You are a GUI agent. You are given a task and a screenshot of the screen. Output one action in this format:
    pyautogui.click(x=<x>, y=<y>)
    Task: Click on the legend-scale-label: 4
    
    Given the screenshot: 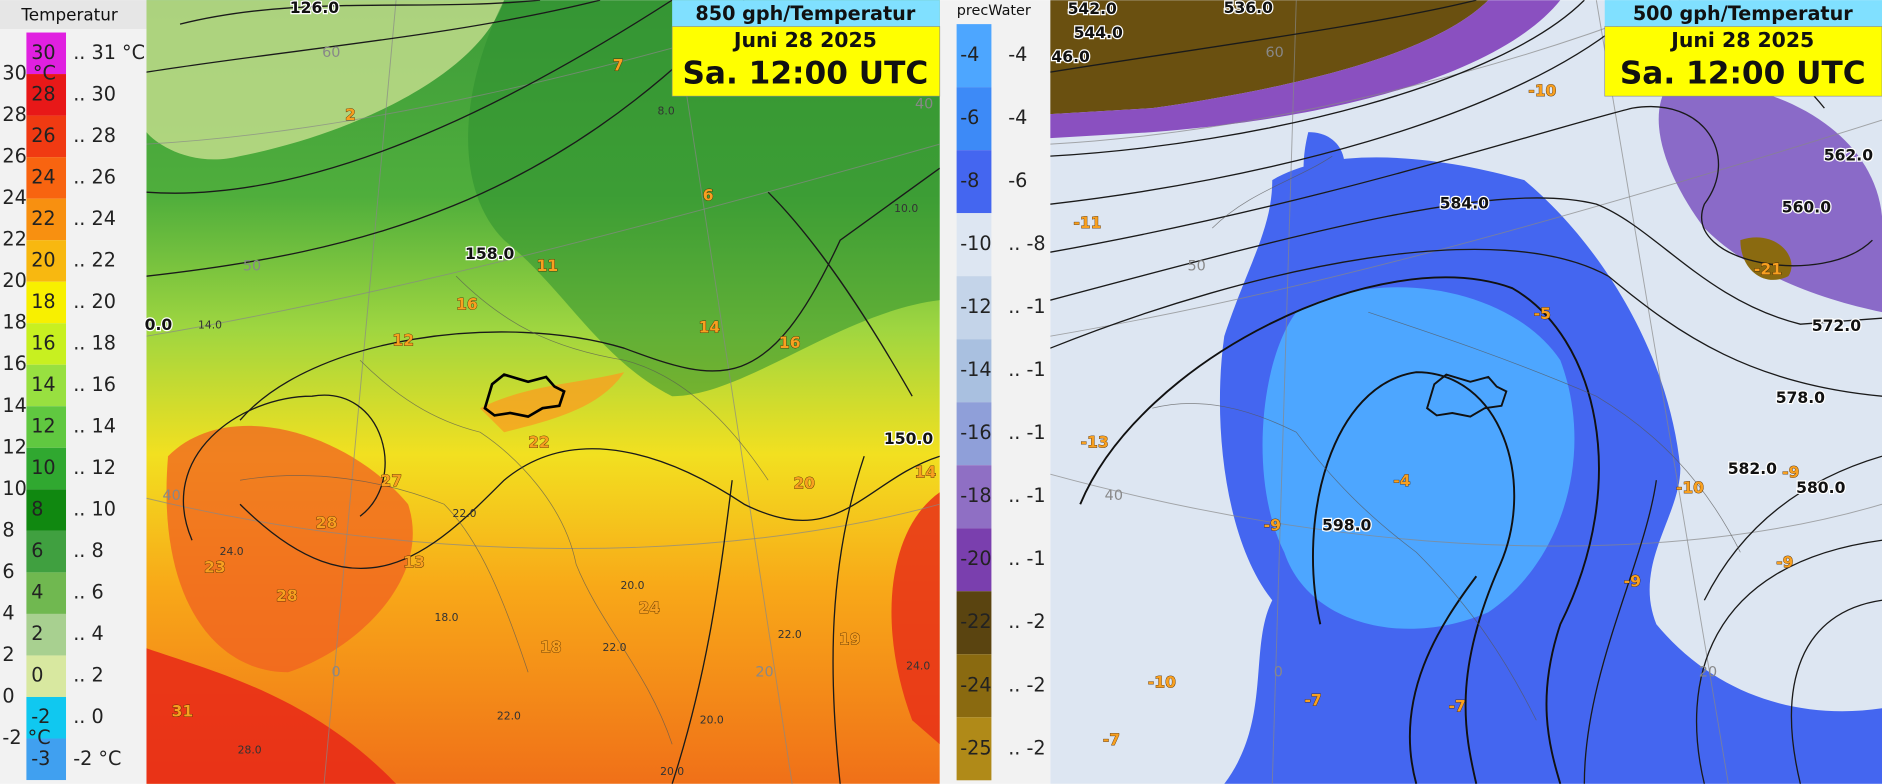 What is the action you would take?
    pyautogui.click(x=8, y=612)
    